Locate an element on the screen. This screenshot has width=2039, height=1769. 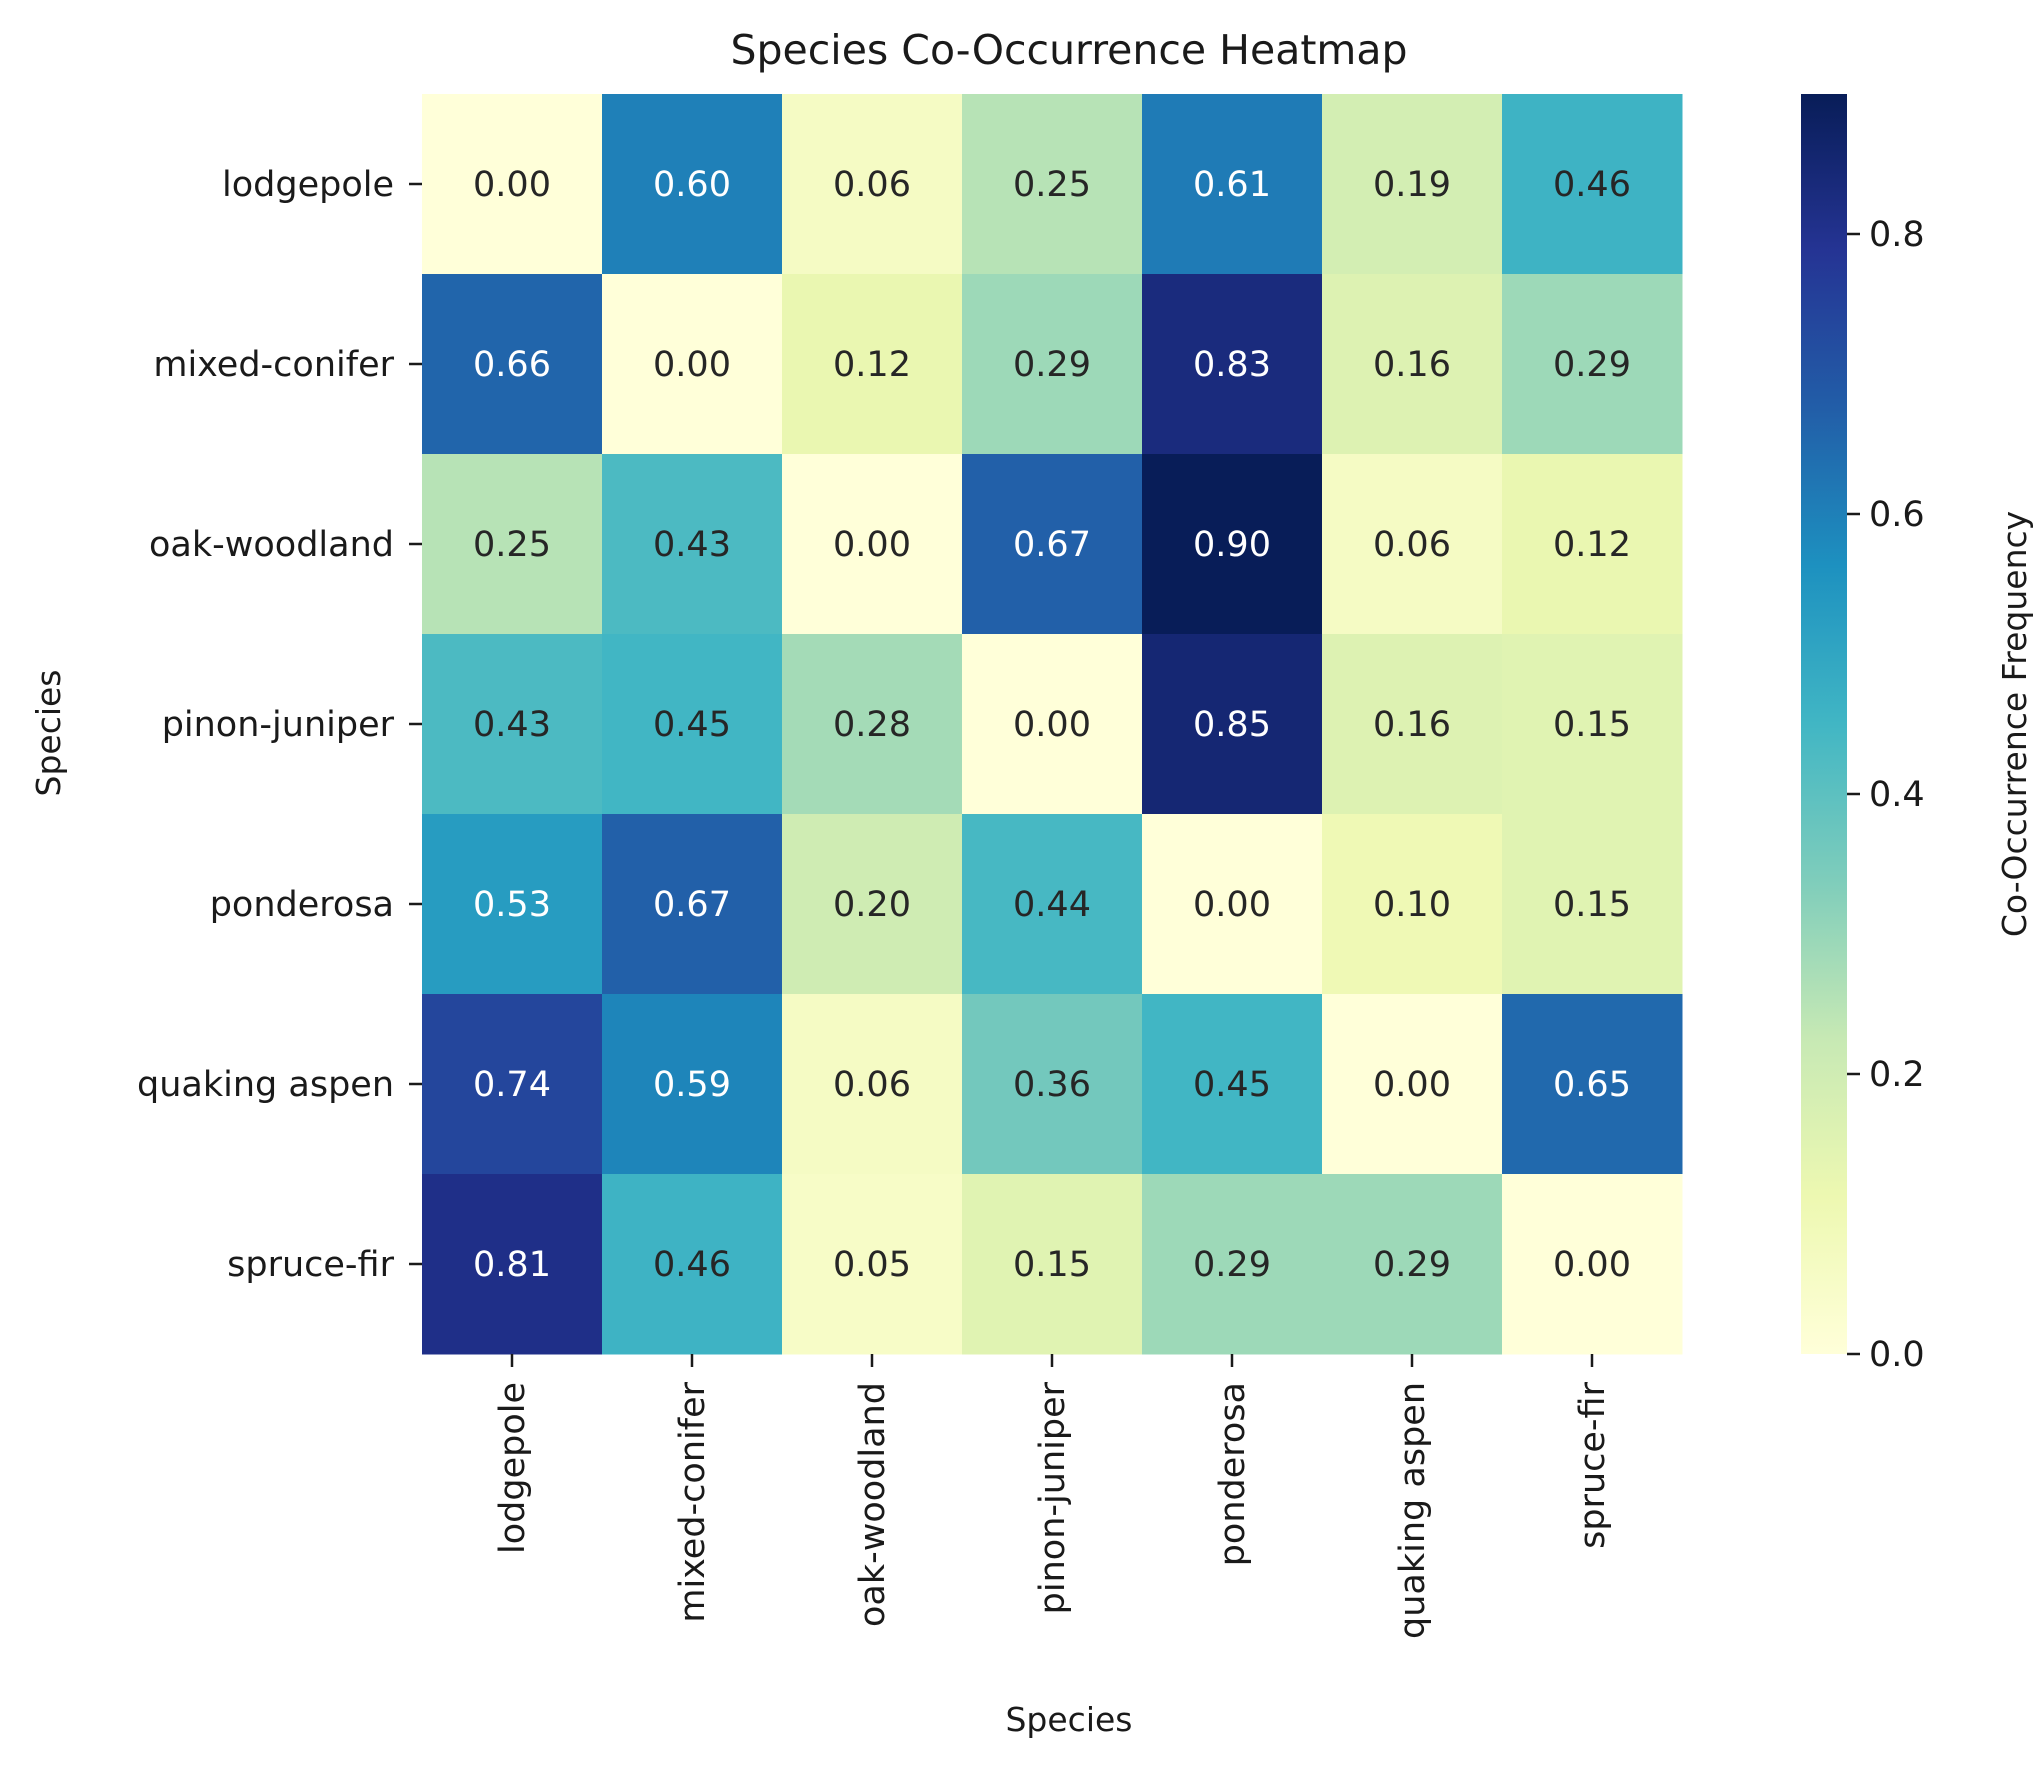
heatmap-cell-r3-c6 is located at coordinates (1592, 724).